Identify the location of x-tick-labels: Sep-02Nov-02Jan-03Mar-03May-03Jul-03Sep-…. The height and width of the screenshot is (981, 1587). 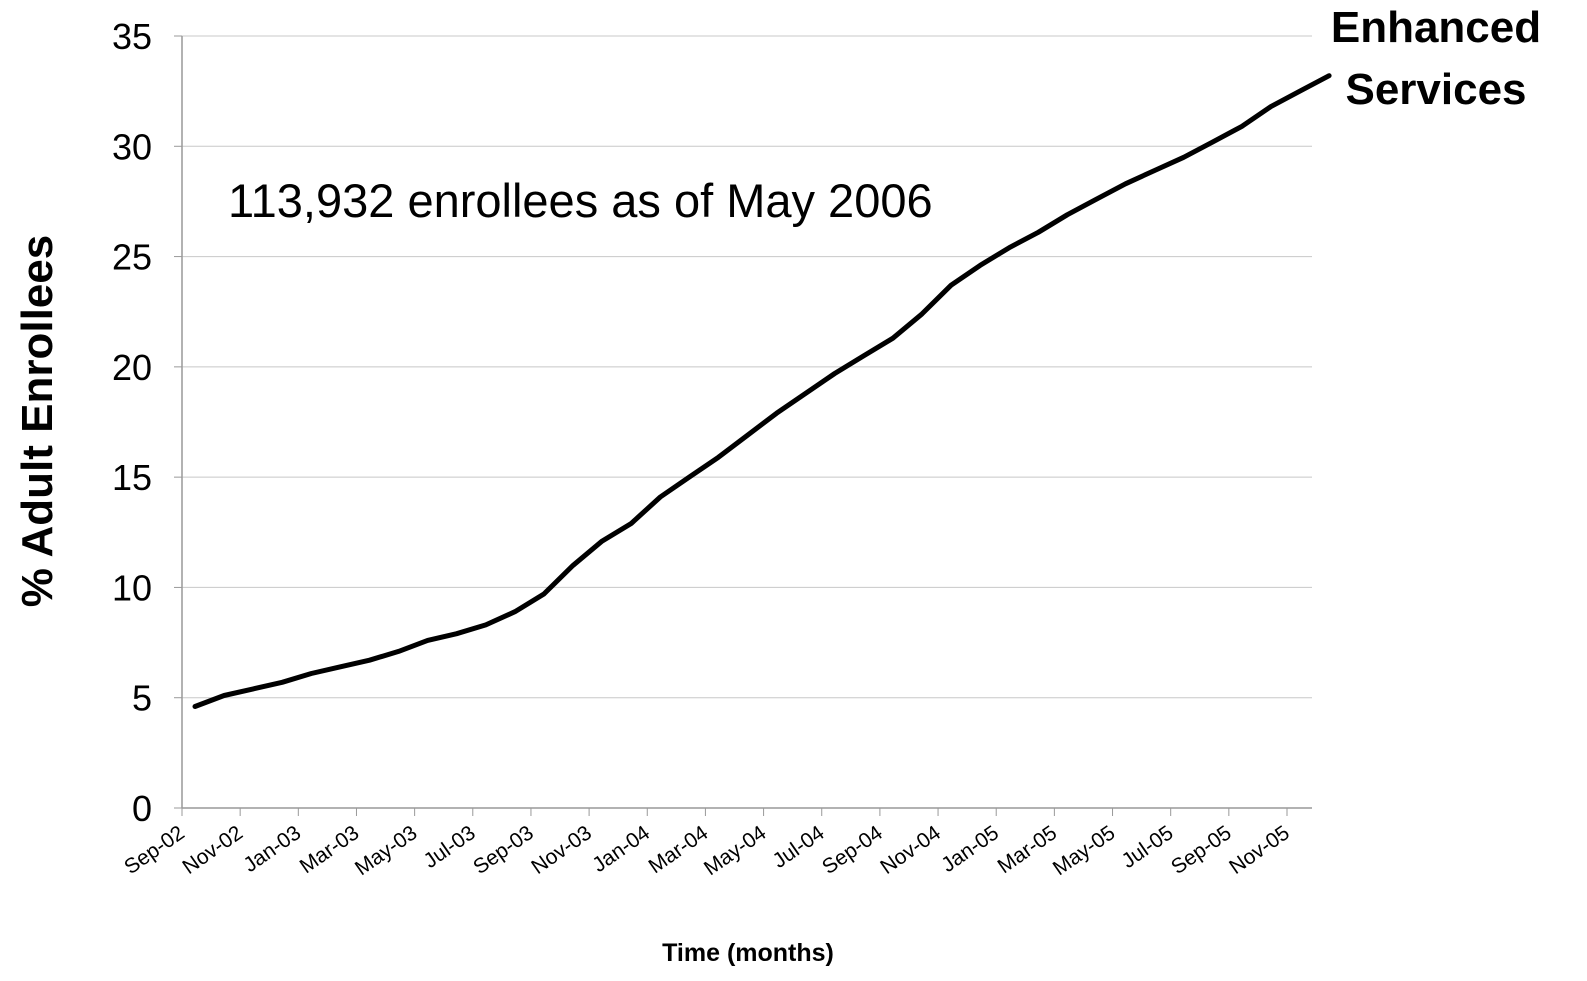
(707, 850).